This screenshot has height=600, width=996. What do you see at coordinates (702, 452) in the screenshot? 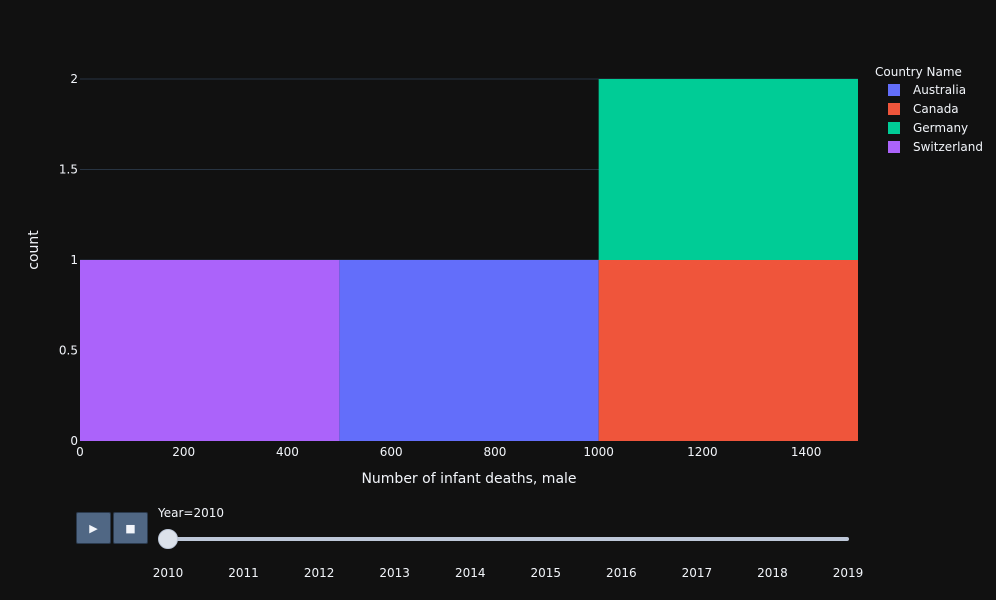
I see `x-tick-label: 1200` at bounding box center [702, 452].